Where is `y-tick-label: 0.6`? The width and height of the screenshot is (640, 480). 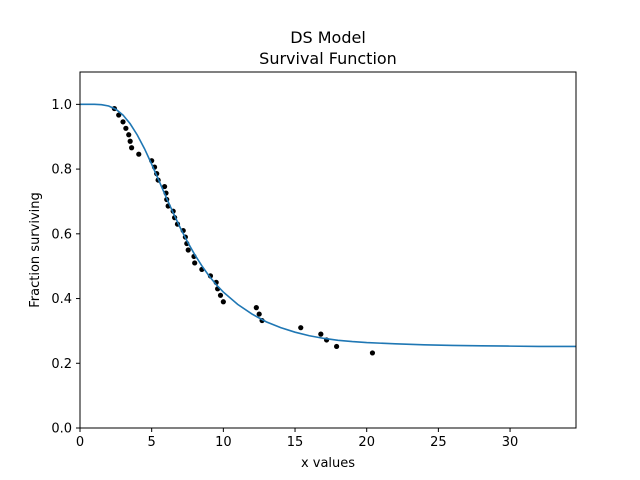 y-tick-label: 0.6 is located at coordinates (61, 234).